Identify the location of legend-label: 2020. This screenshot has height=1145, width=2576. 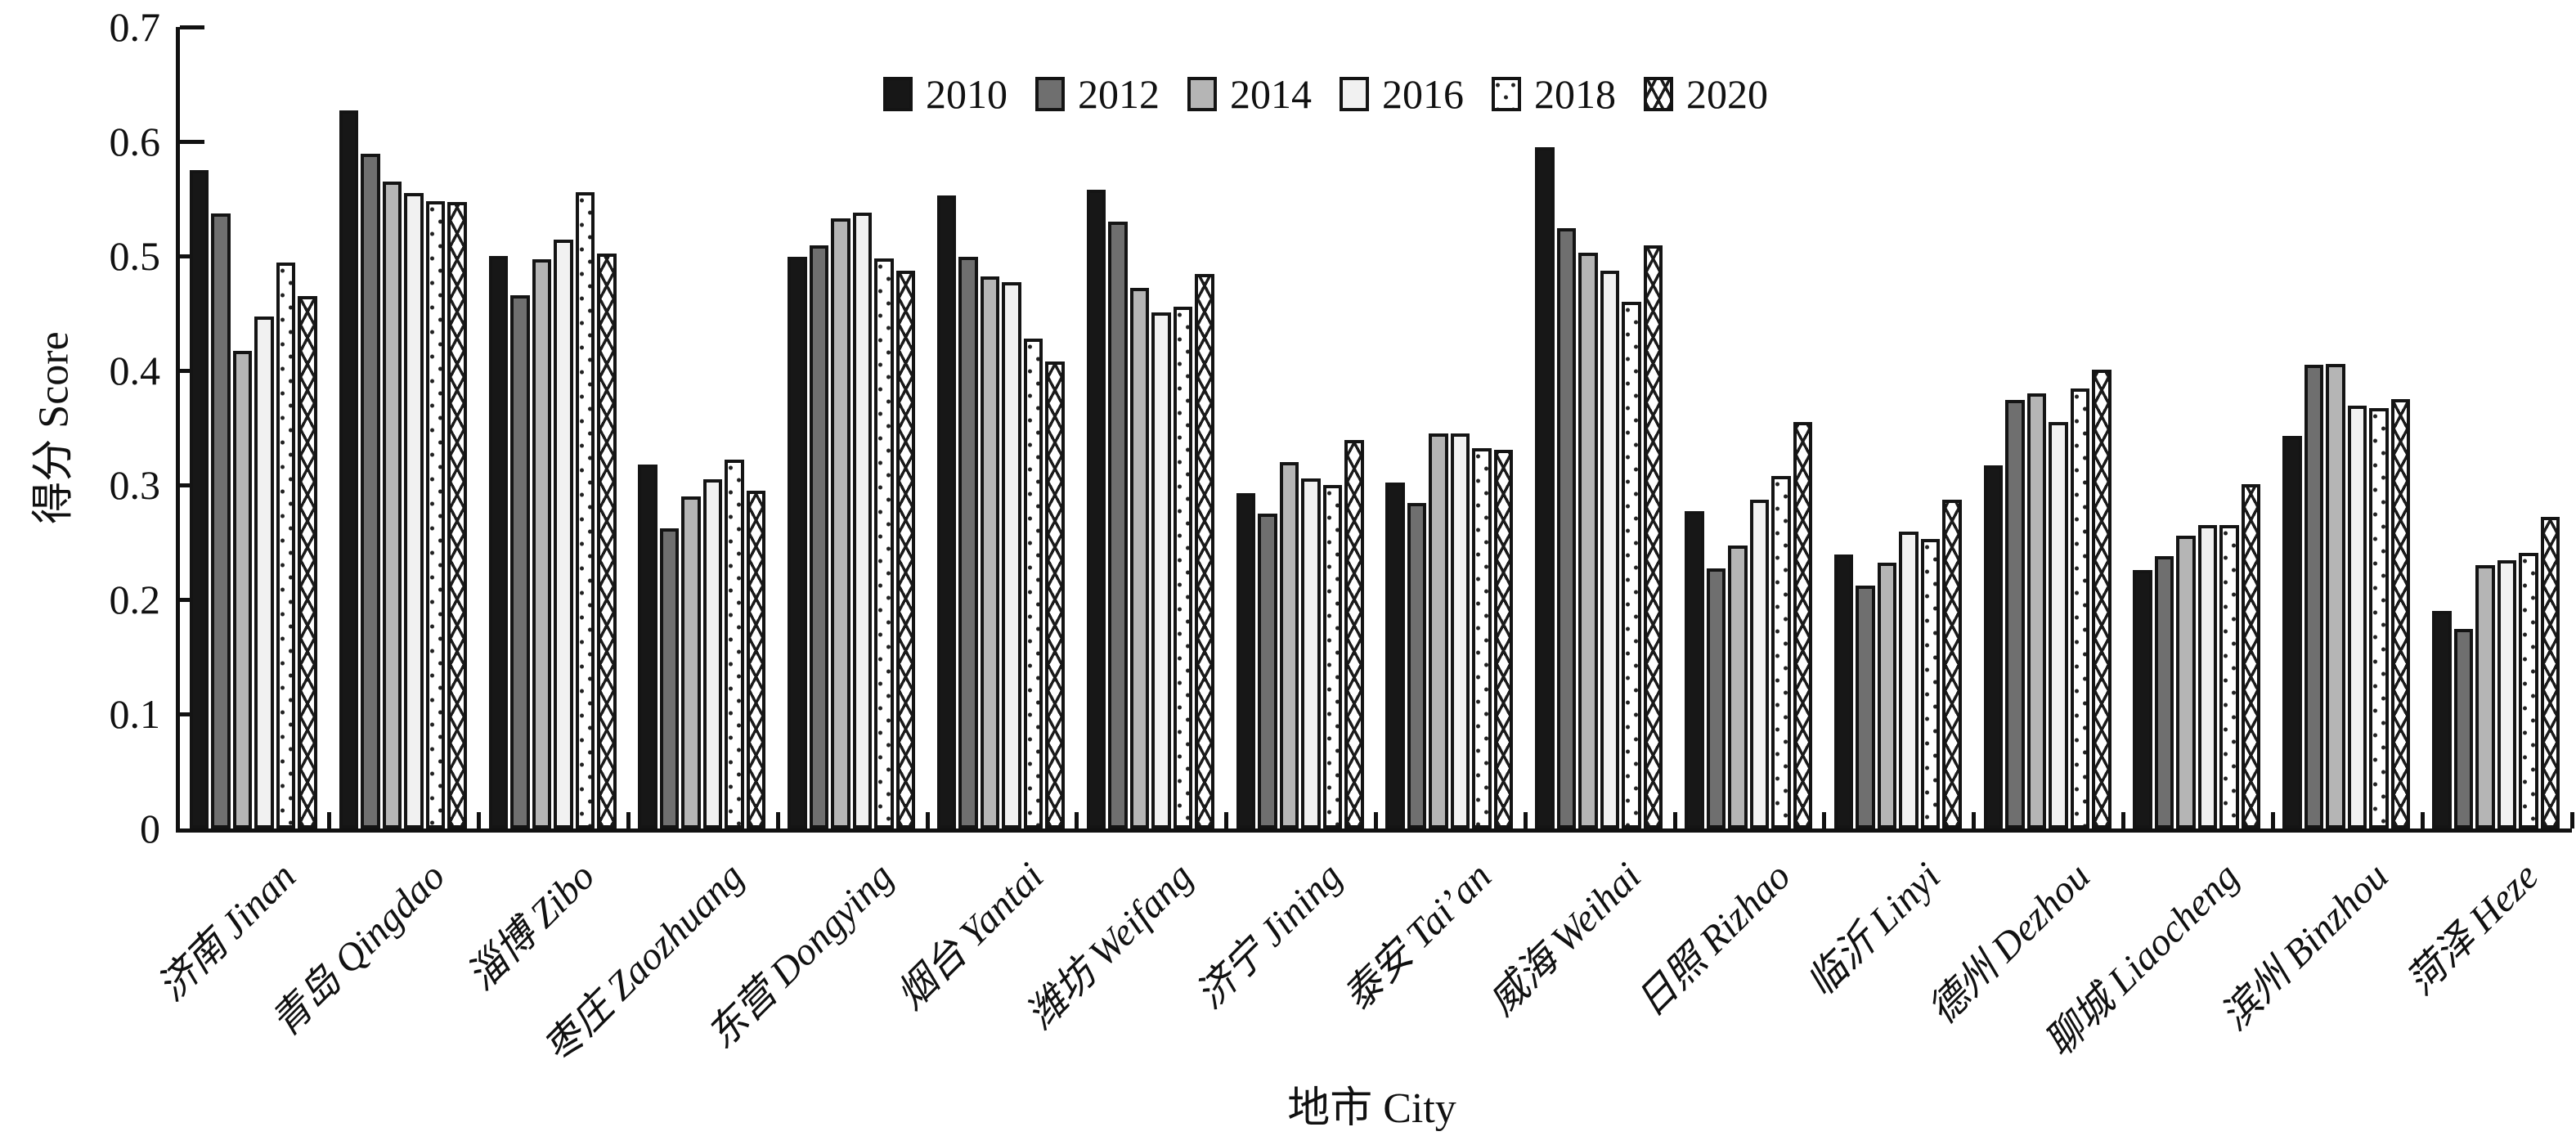
(1727, 94).